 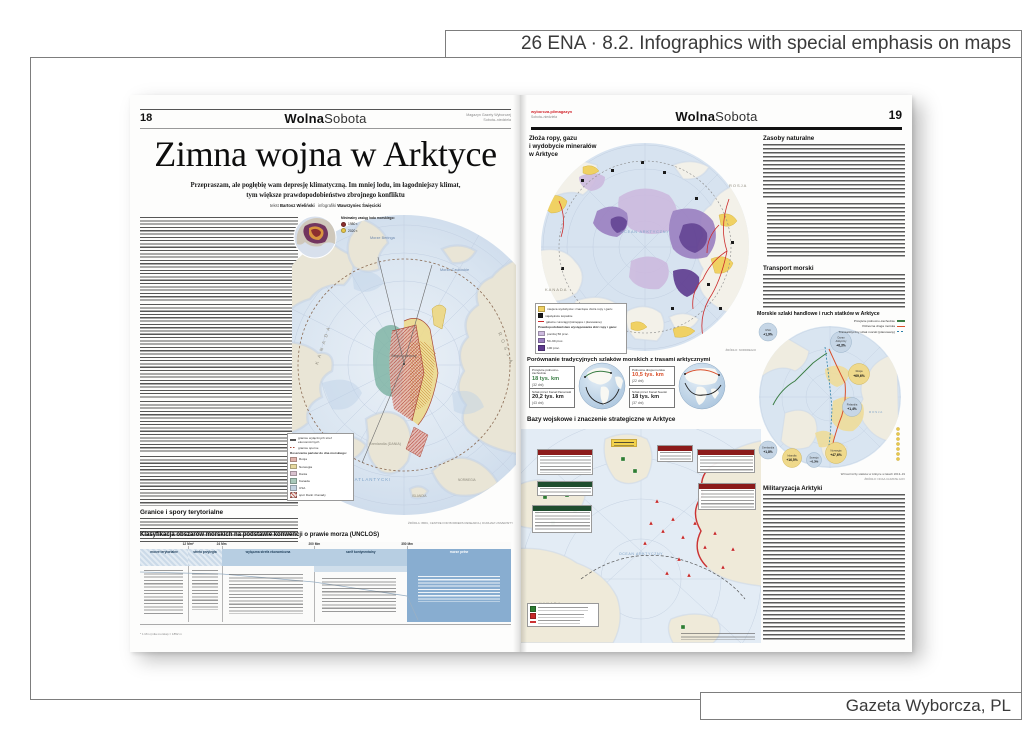 What do you see at coordinates (852, 407) in the screenshot?
I see `growth-bubble: Finlandia +1,4%` at bounding box center [852, 407].